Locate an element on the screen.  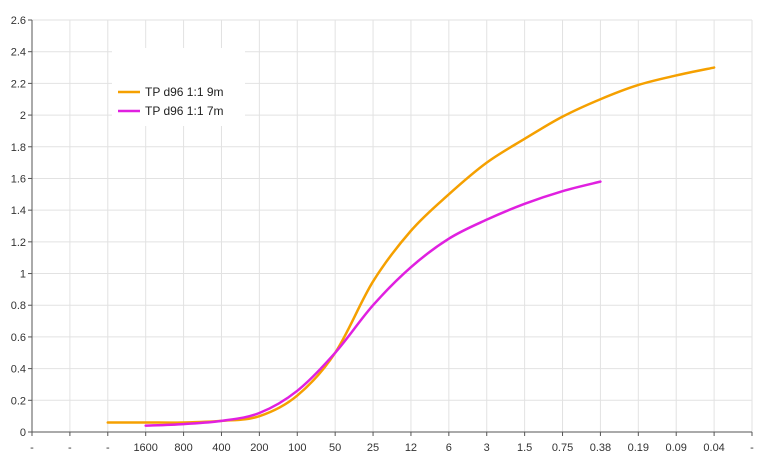
y-tick-label: 0.2 is located at coordinates (18, 401).